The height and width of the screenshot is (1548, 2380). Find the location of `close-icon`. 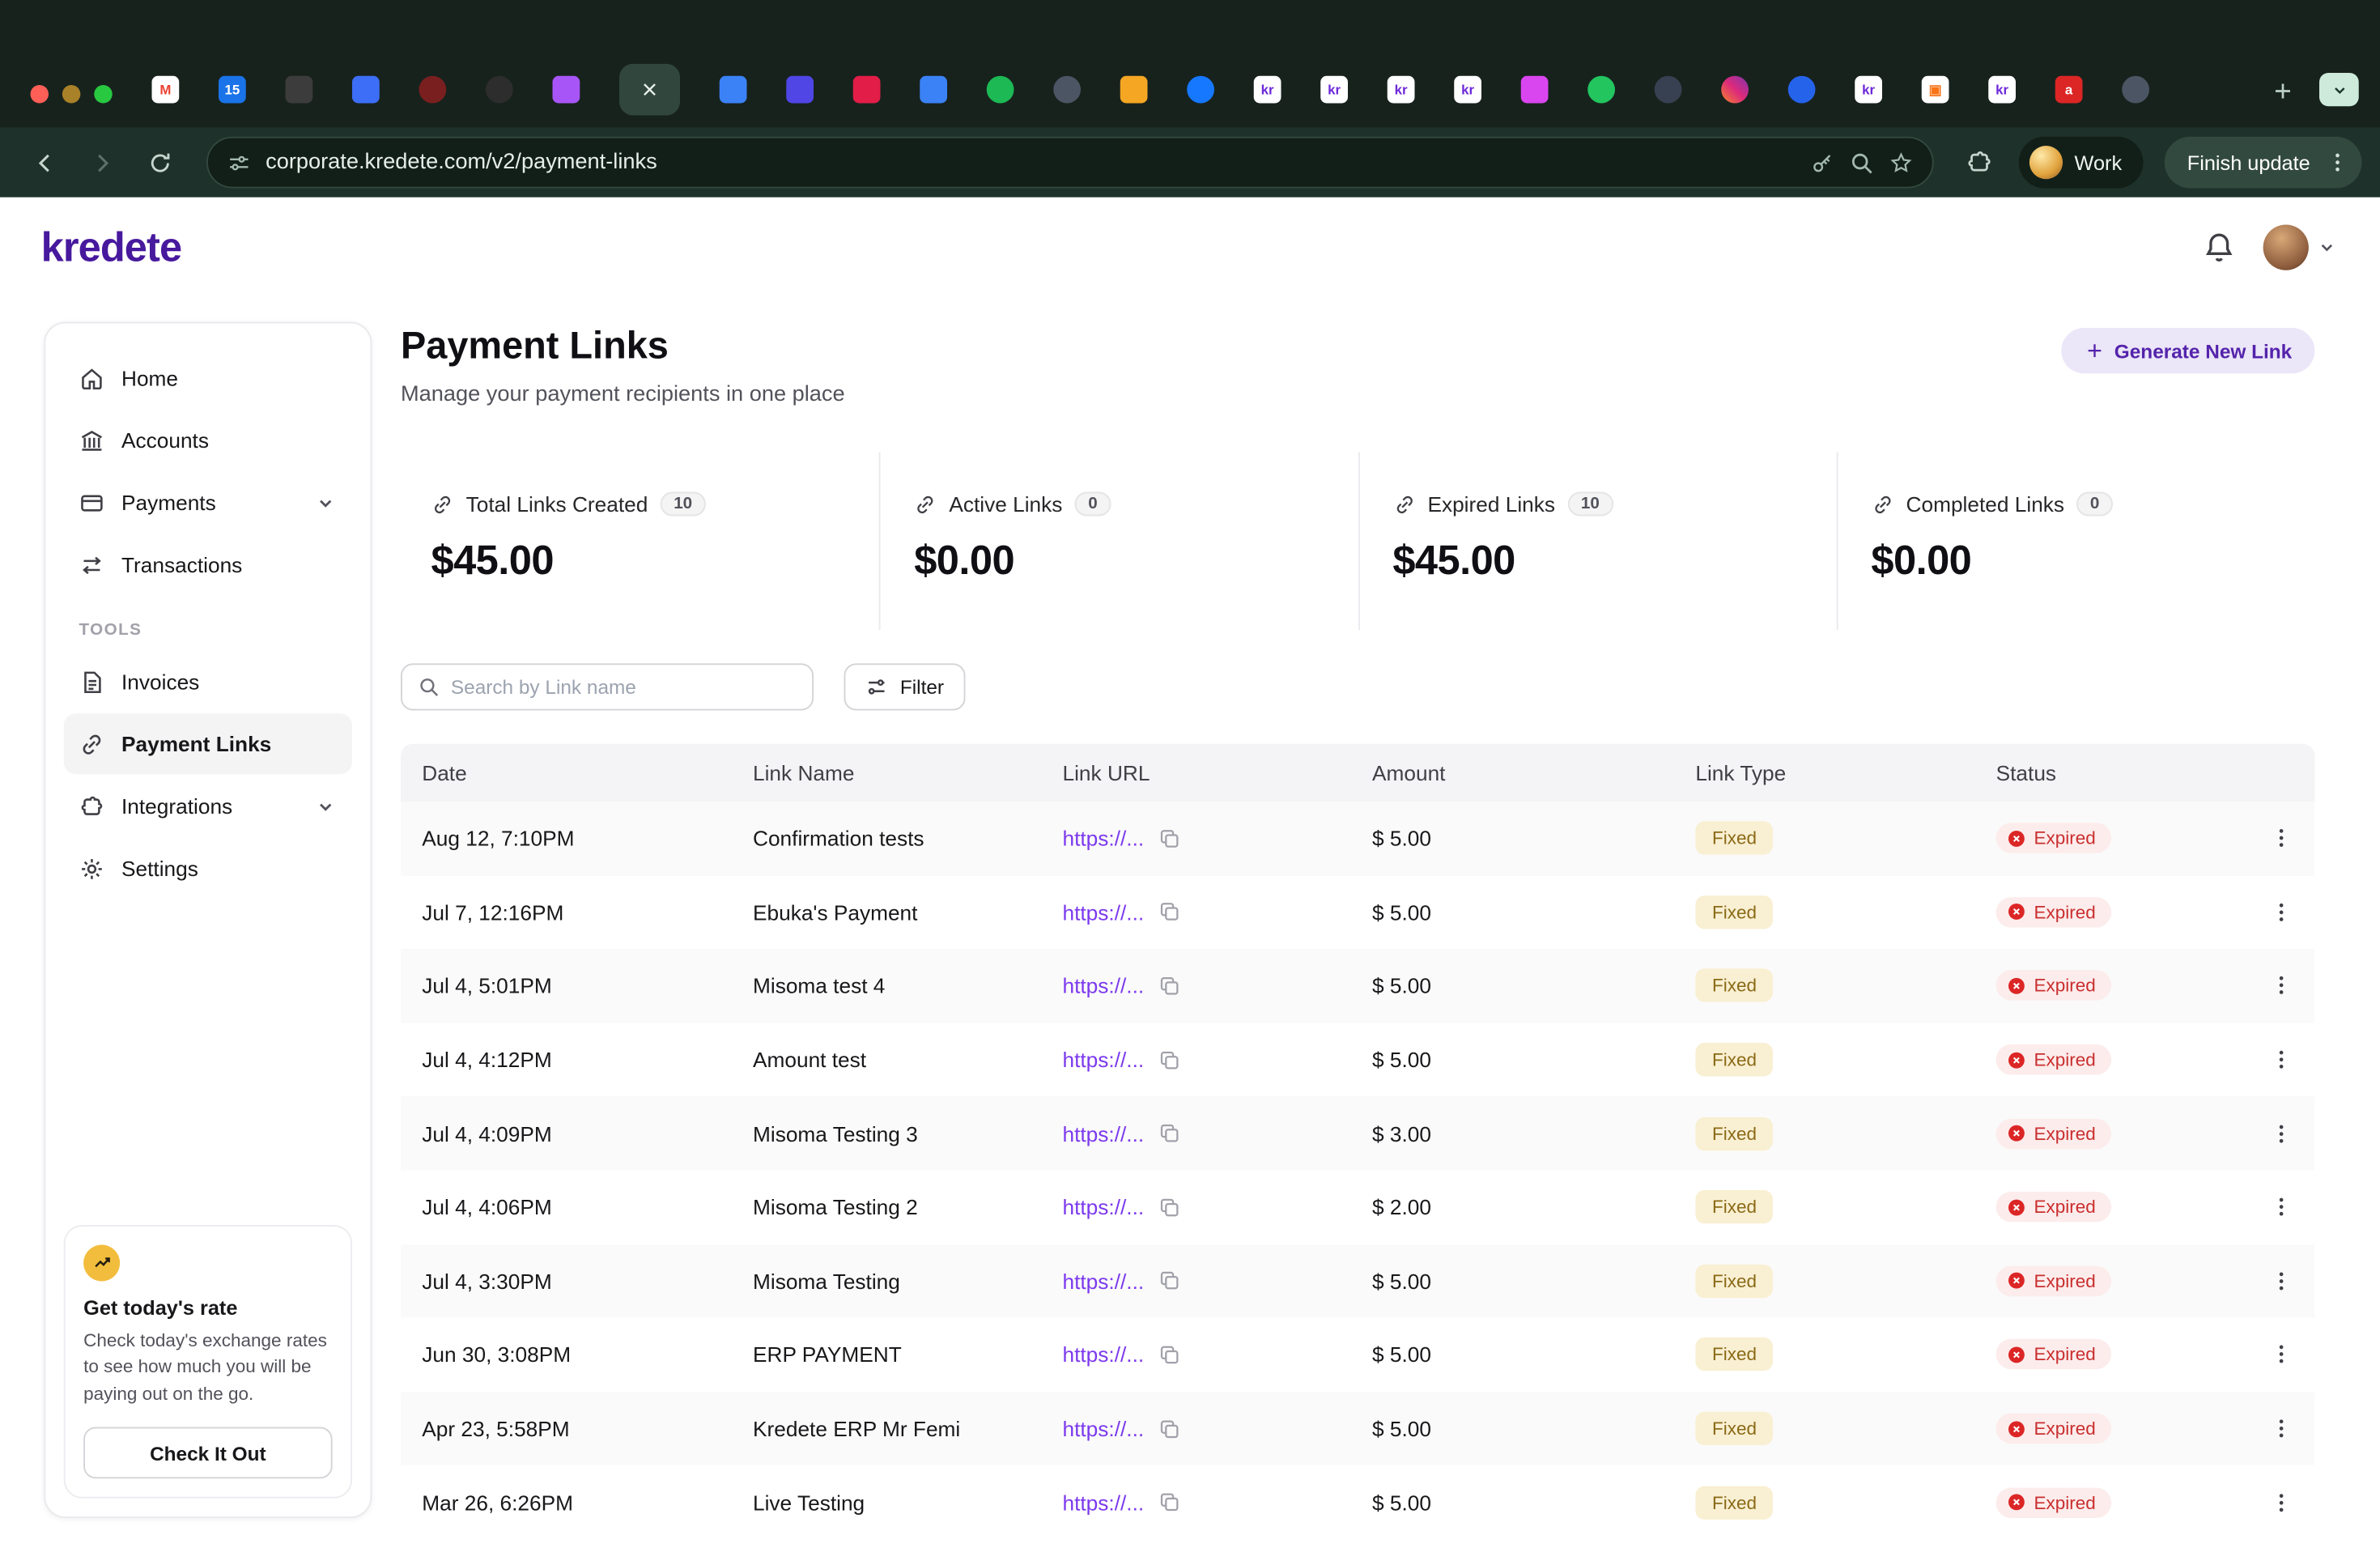

close-icon is located at coordinates (649, 89).